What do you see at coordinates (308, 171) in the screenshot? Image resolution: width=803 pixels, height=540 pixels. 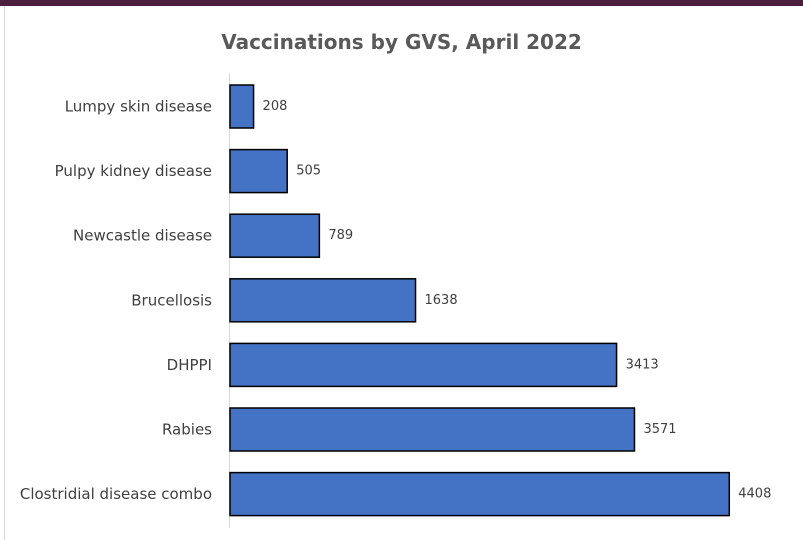 I see `data-label: 505` at bounding box center [308, 171].